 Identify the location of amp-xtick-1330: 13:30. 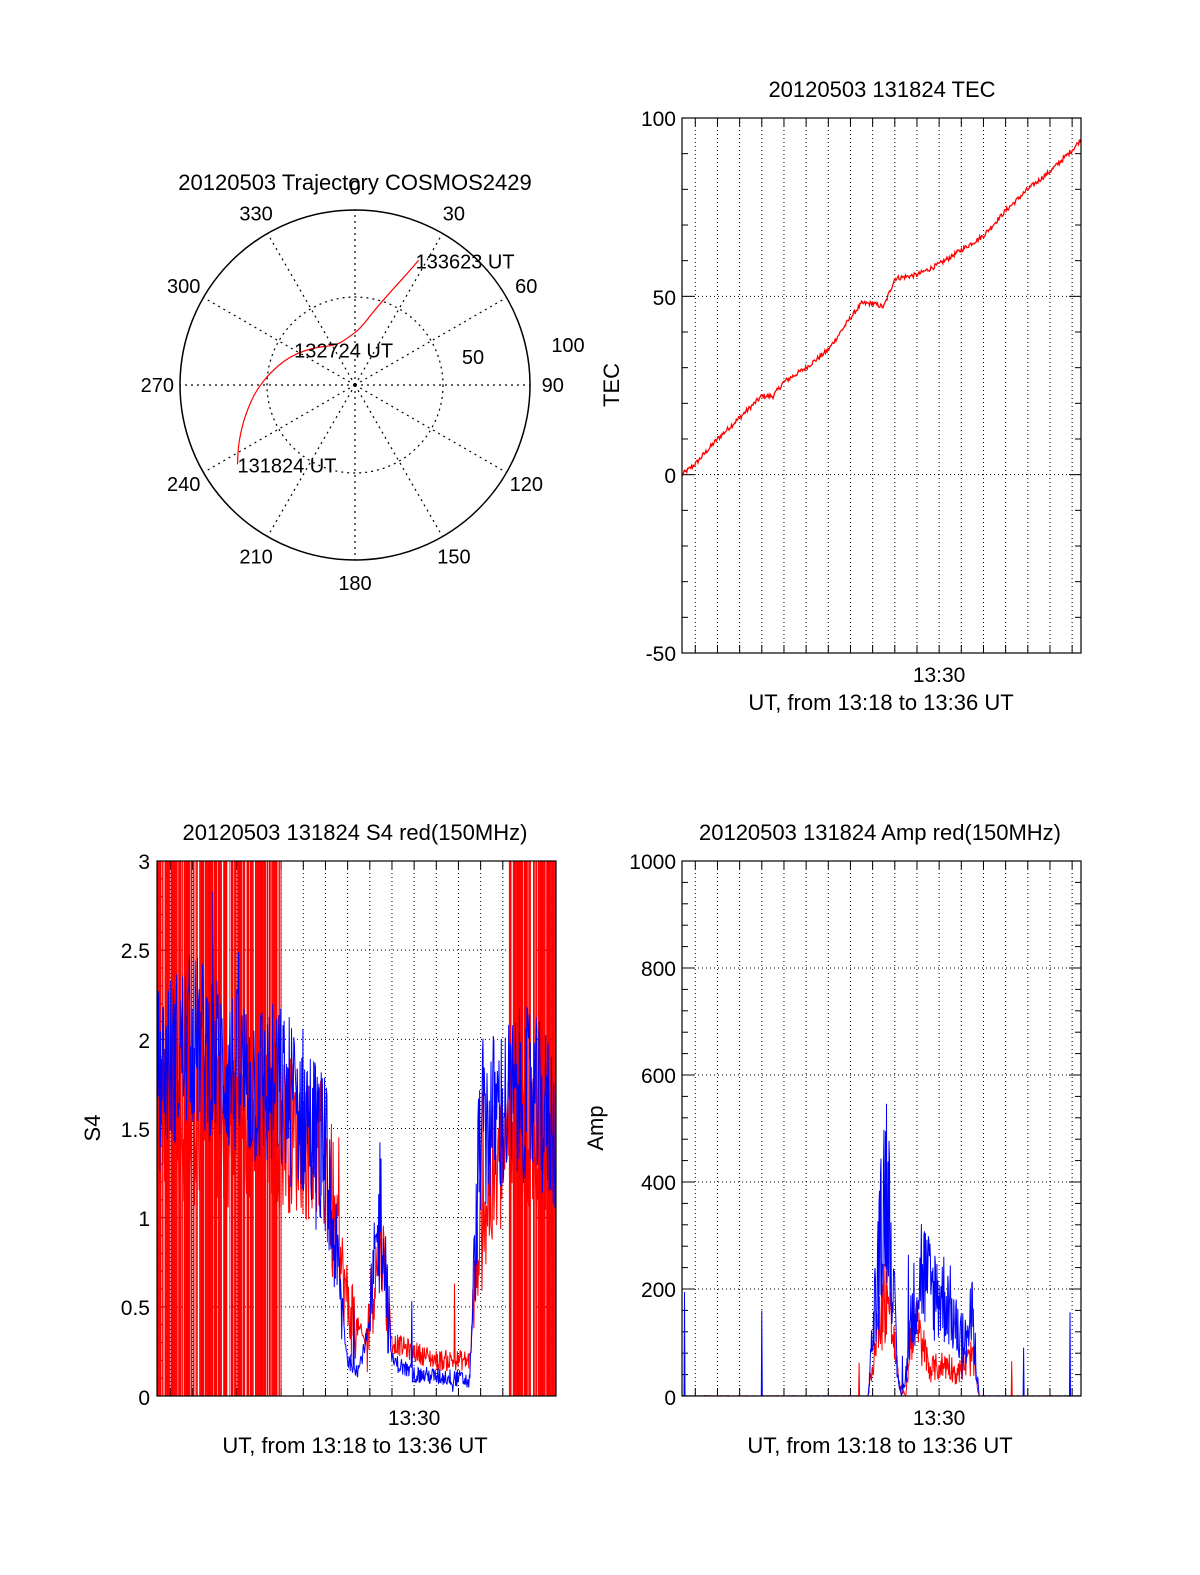
(939, 1418).